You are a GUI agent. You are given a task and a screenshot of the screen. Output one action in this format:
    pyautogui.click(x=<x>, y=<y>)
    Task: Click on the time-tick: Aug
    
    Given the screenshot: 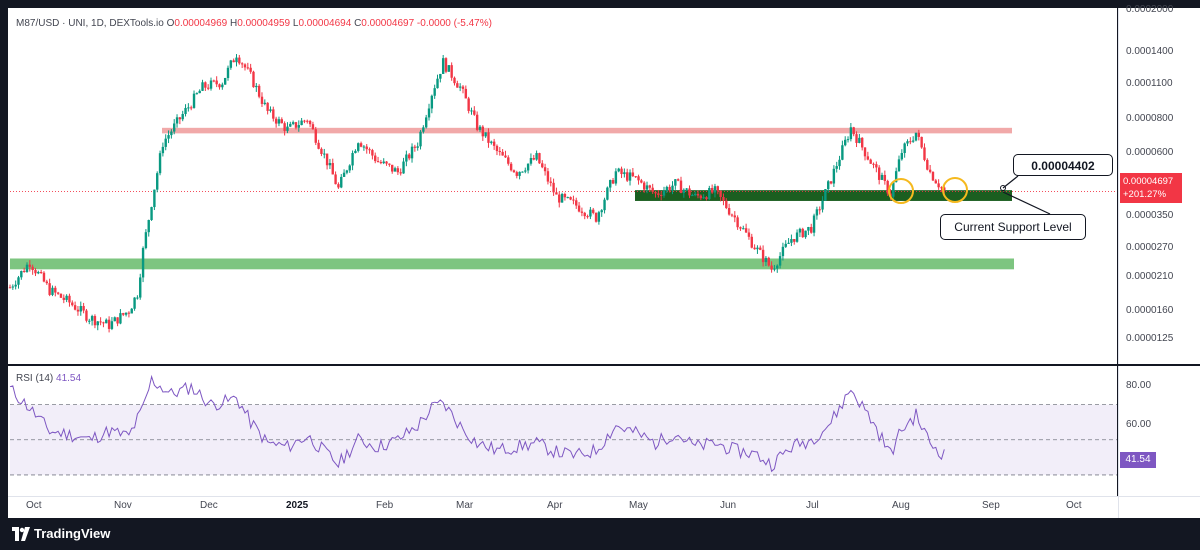 What is the action you would take?
    pyautogui.click(x=901, y=505)
    